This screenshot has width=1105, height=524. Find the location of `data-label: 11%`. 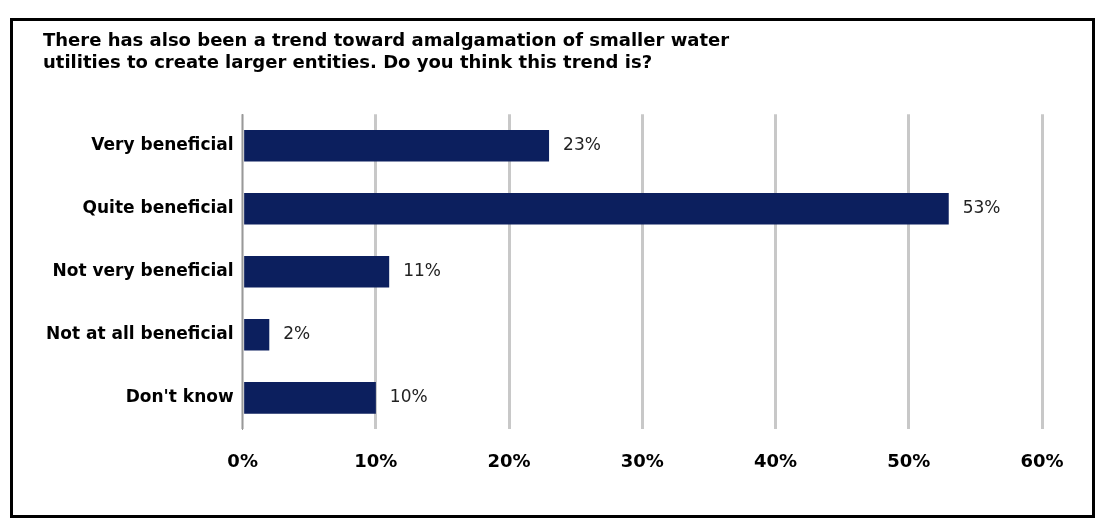

data-label: 11% is located at coordinates (422, 270).